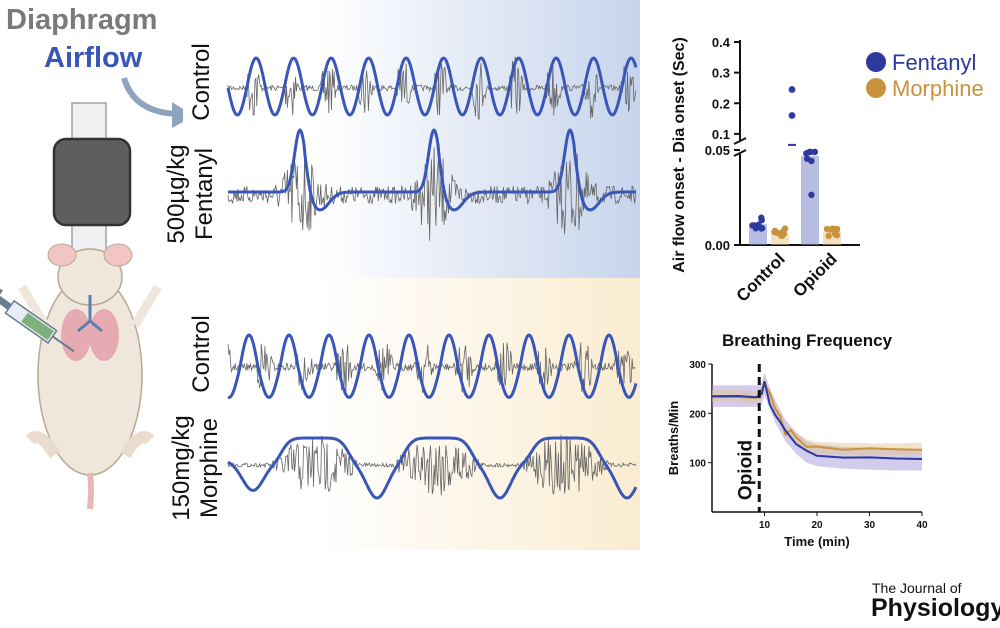  What do you see at coordinates (934, 62) in the screenshot?
I see `legend-label-fentanyl: Fentanyl` at bounding box center [934, 62].